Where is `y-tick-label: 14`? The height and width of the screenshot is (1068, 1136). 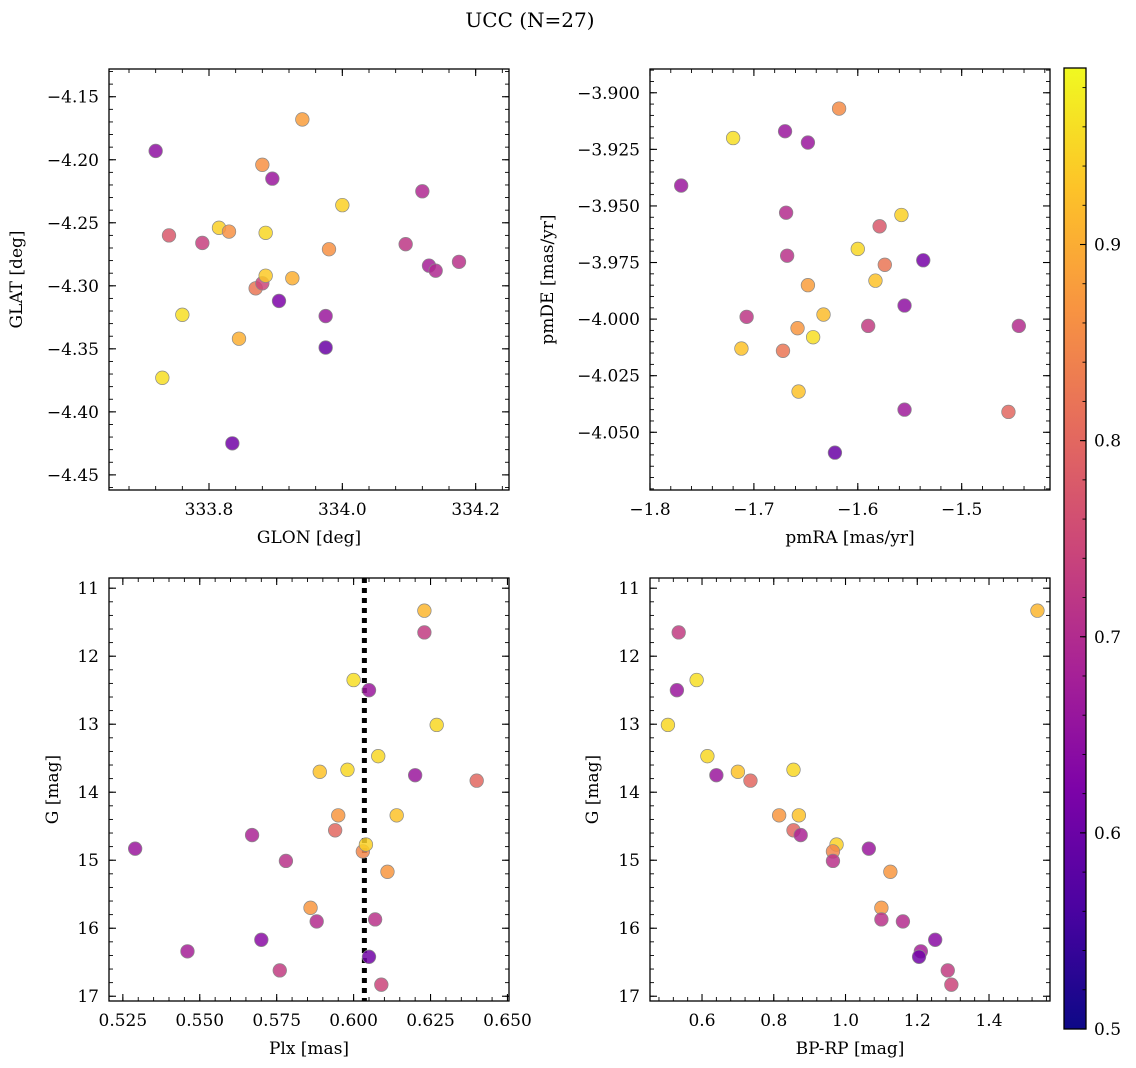
y-tick-label: 14 is located at coordinates (629, 793).